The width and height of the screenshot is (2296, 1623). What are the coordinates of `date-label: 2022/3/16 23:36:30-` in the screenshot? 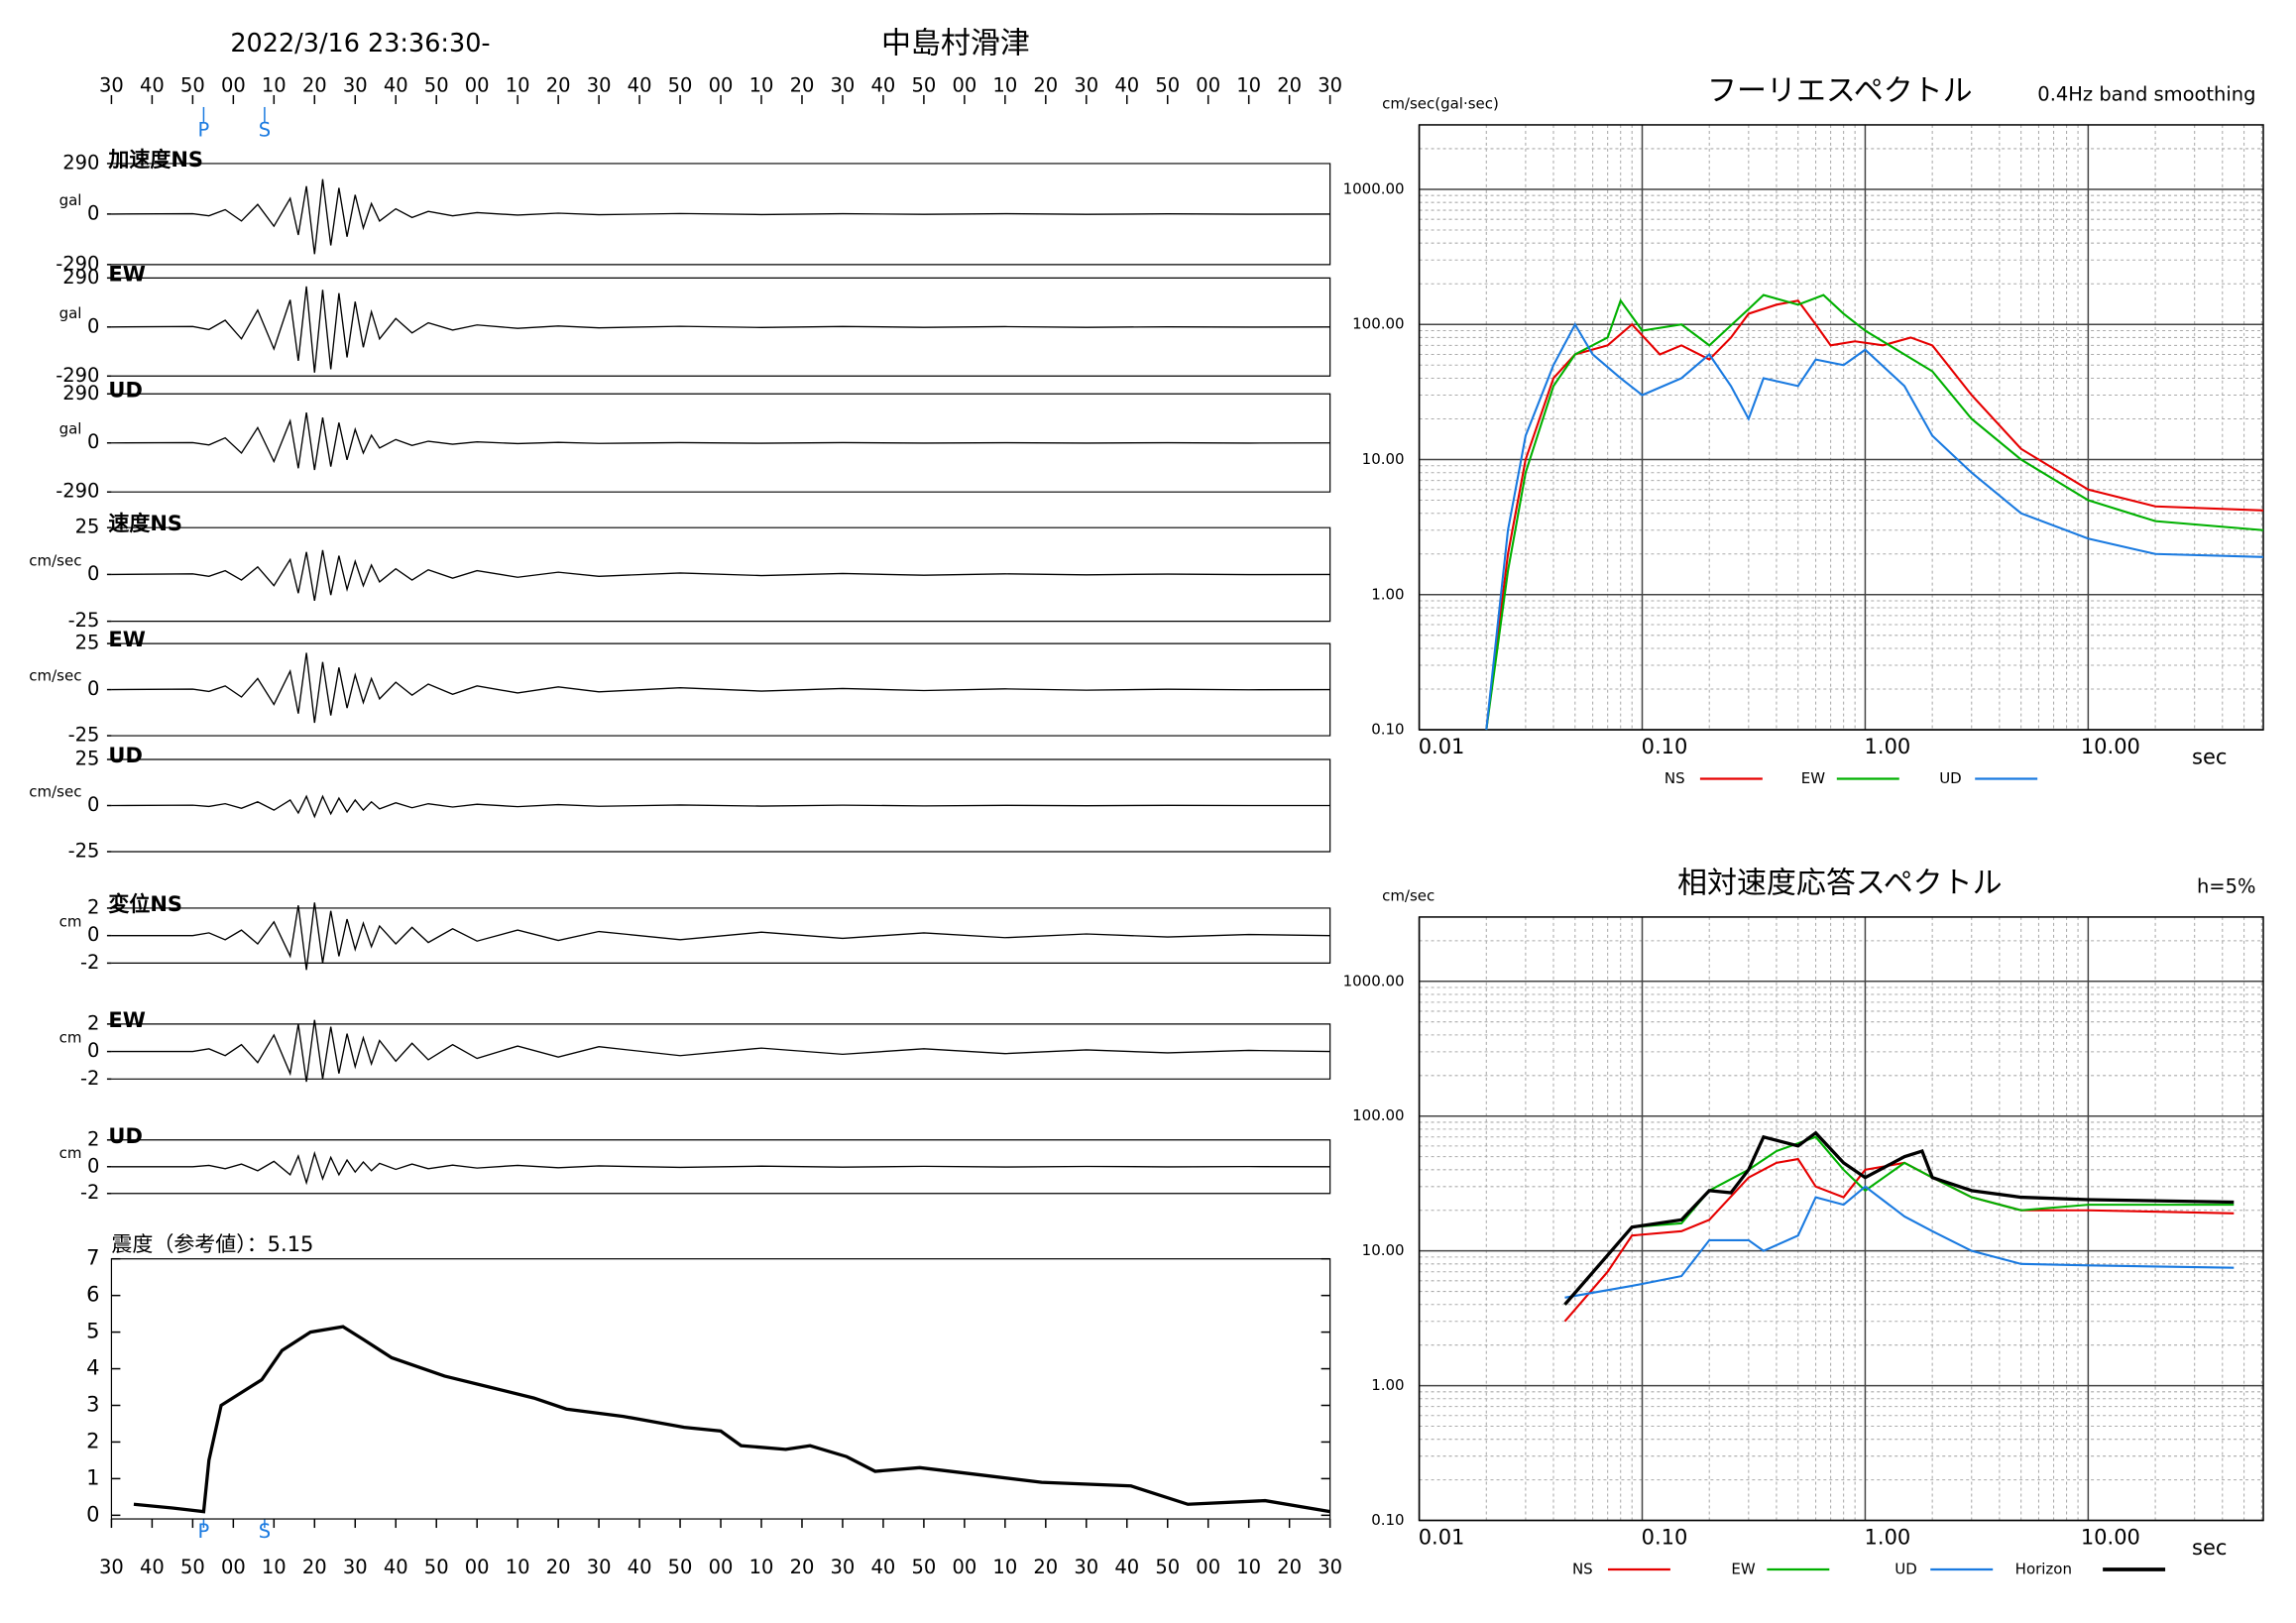 It's located at (360, 43).